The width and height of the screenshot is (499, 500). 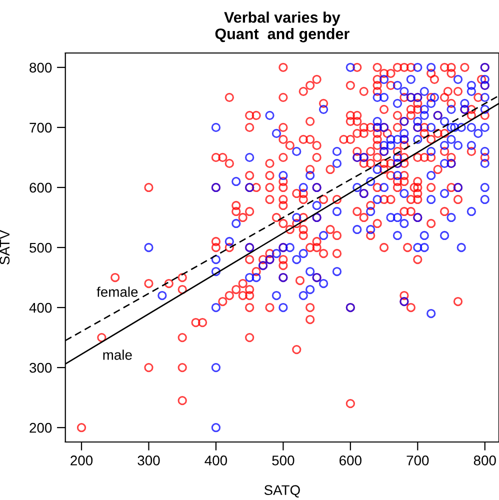 What do you see at coordinates (41, 67) in the screenshot?
I see `y-tick-label: 800` at bounding box center [41, 67].